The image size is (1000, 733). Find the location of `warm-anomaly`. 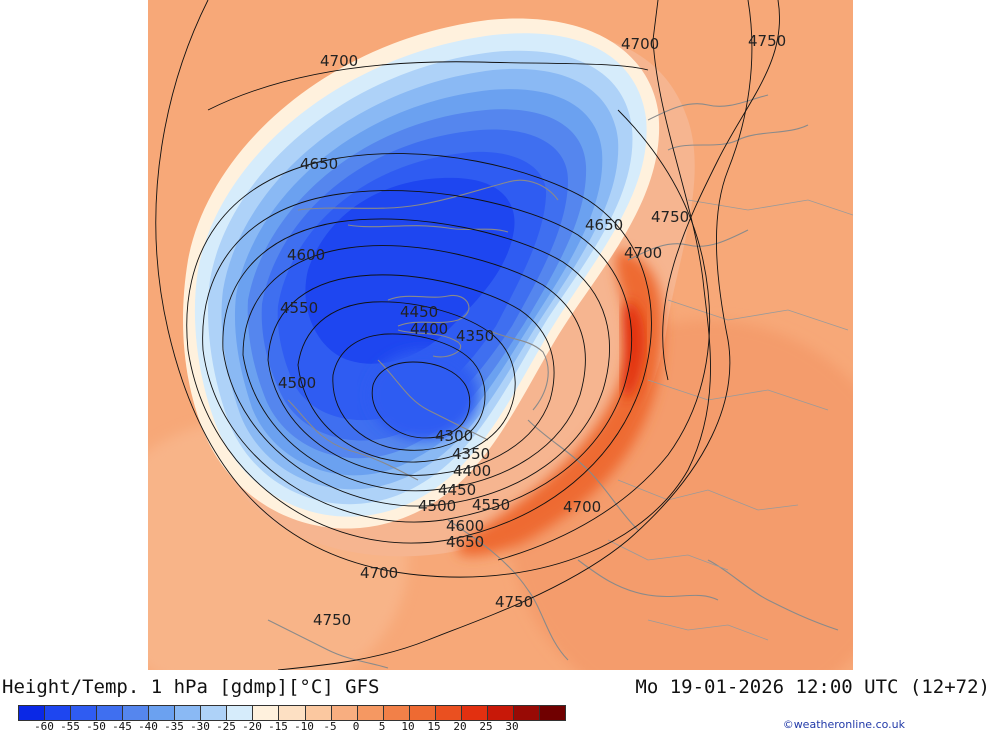

warm-anomaly is located at coordinates (560, 403).